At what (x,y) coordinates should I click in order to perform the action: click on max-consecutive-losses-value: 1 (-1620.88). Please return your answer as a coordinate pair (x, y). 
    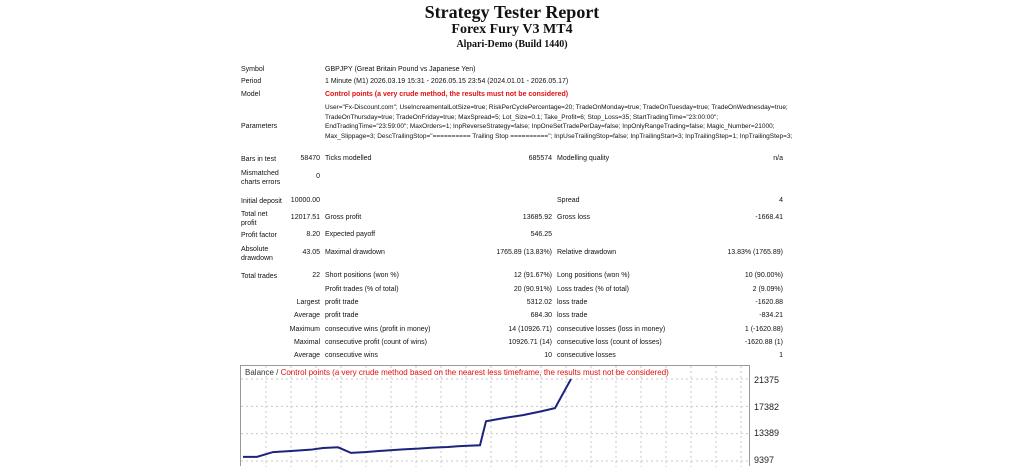
    Looking at the image, I should click on (763, 329).